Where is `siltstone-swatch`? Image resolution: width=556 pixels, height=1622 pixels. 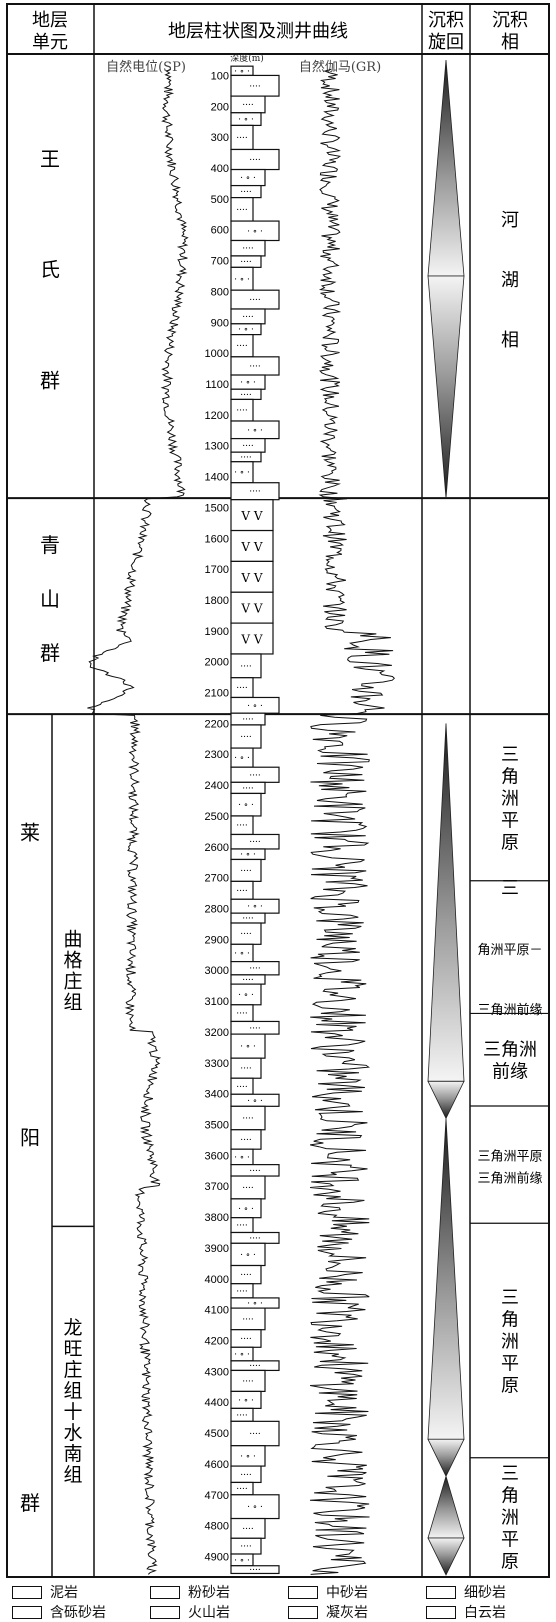
siltstone-swatch is located at coordinates (165, 1592).